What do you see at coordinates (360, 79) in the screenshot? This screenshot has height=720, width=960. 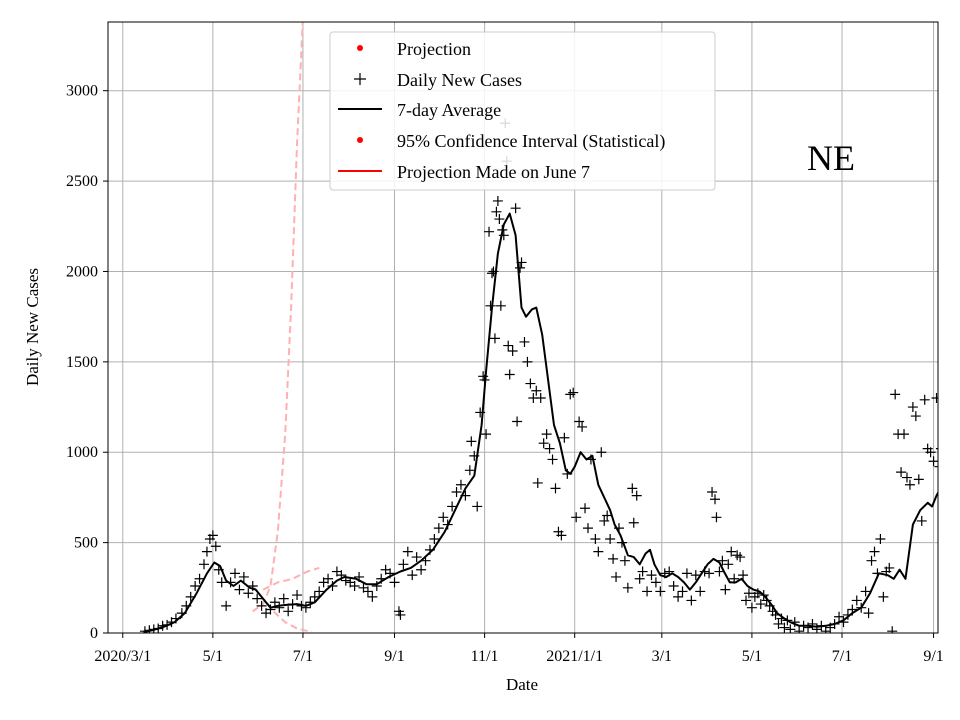 I see `legend-daily-cases-marker` at bounding box center [360, 79].